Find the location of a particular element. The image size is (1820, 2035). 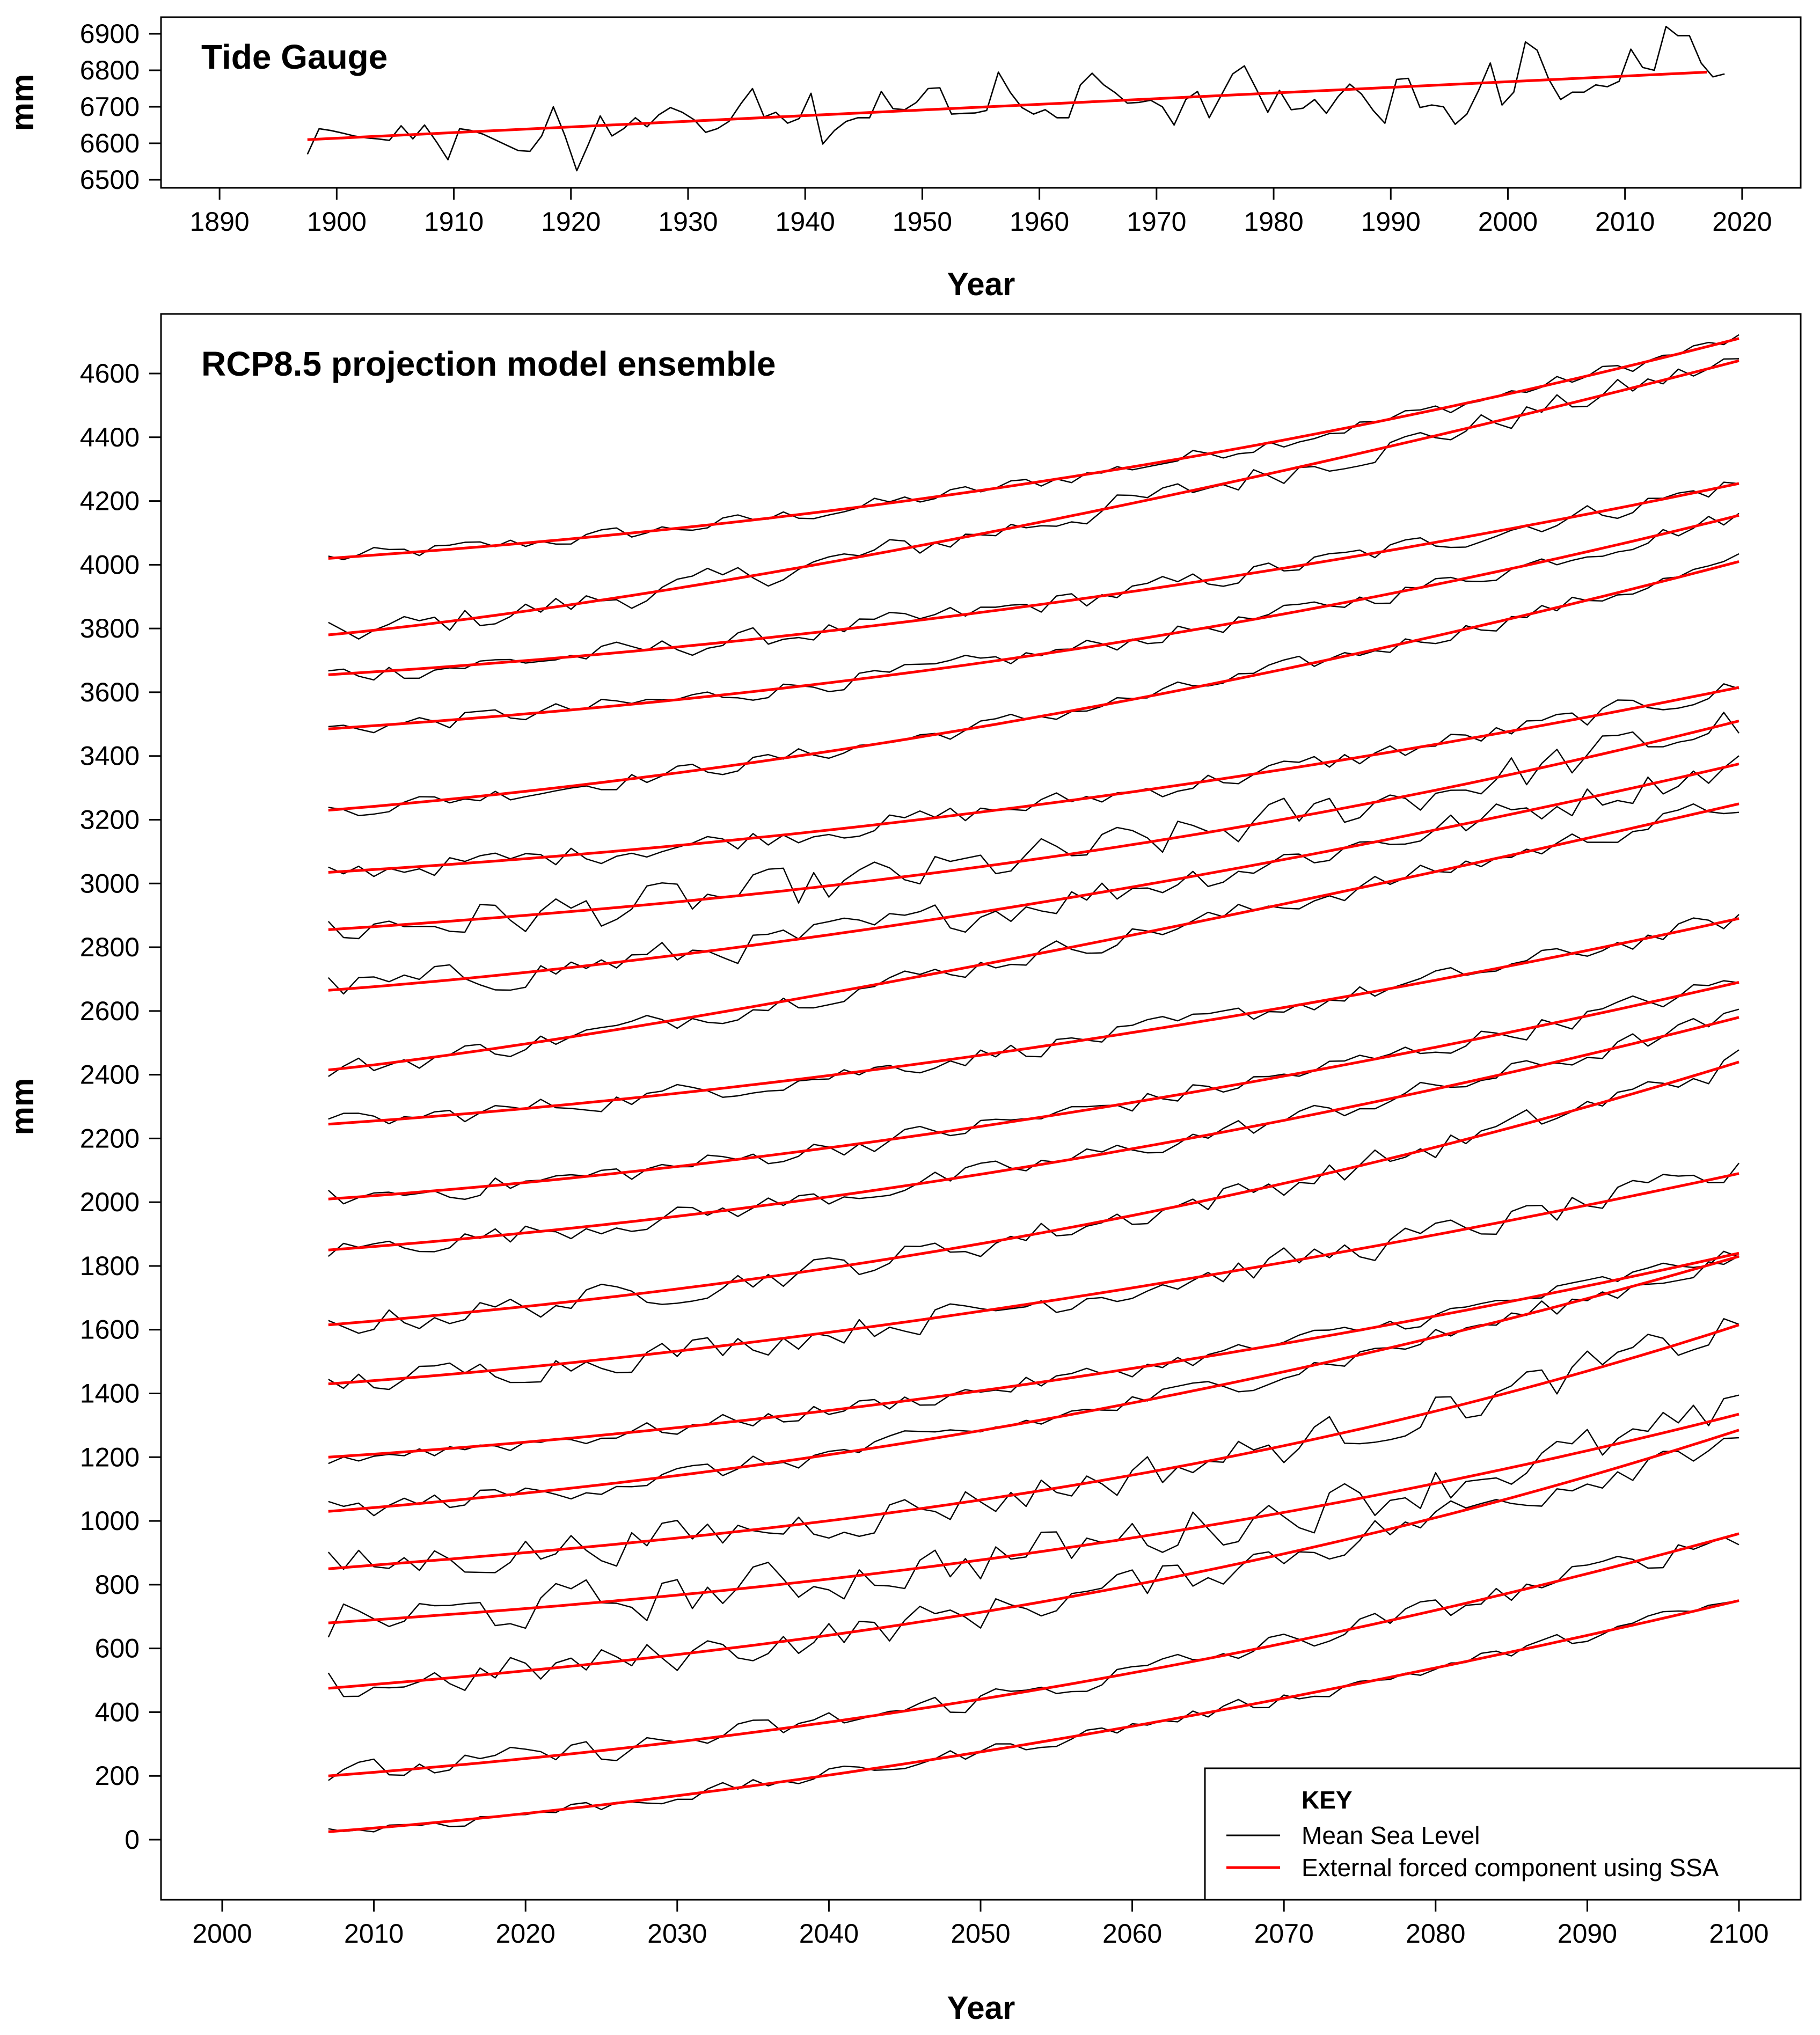

rcp-model-13-mean-sea-level-line is located at coordinates (1033, 1192).